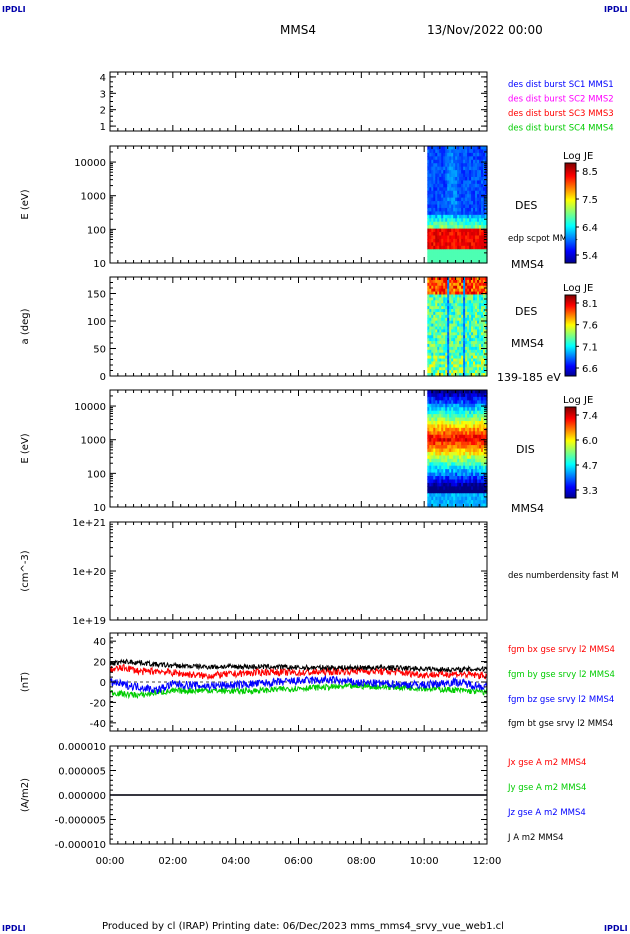 Image resolution: width=630 pixels, height=934 pixels. What do you see at coordinates (580, 207) in the screenshot?
I see `colorbar-des-energy: Log JE 8.5 7.5 6.4 5.4` at bounding box center [580, 207].